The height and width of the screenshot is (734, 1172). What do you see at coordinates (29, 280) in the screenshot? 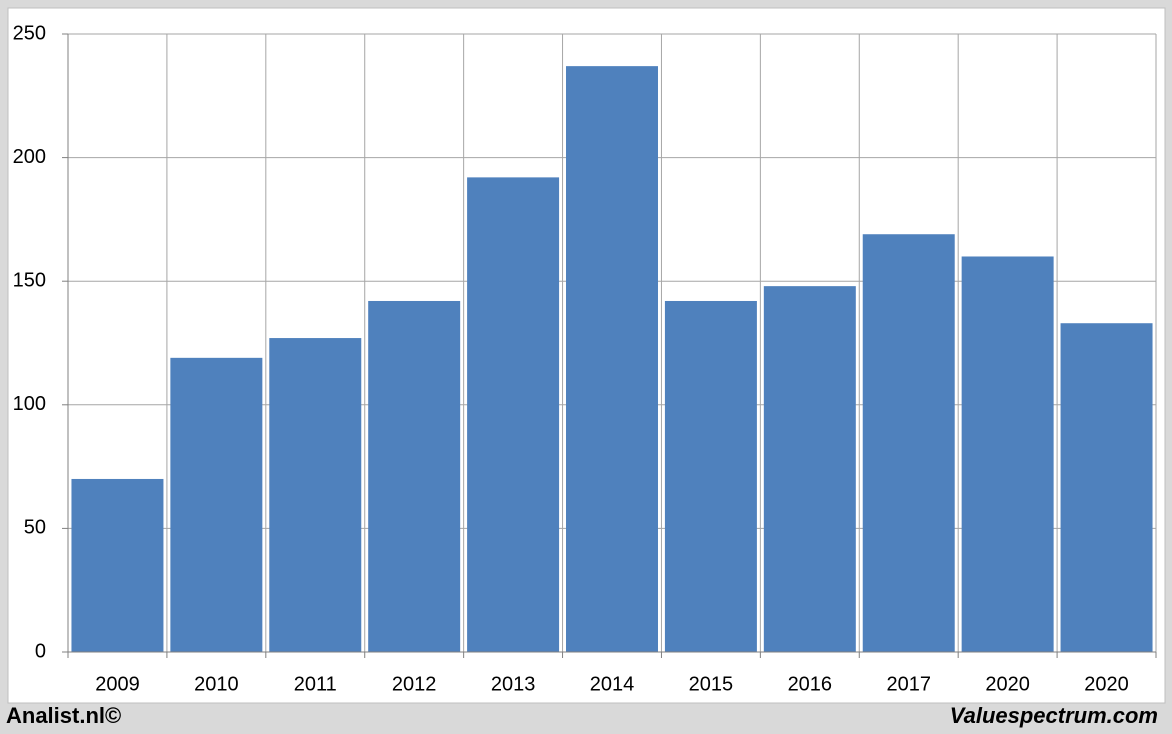
I see `y-tick-label: 150` at bounding box center [29, 280].